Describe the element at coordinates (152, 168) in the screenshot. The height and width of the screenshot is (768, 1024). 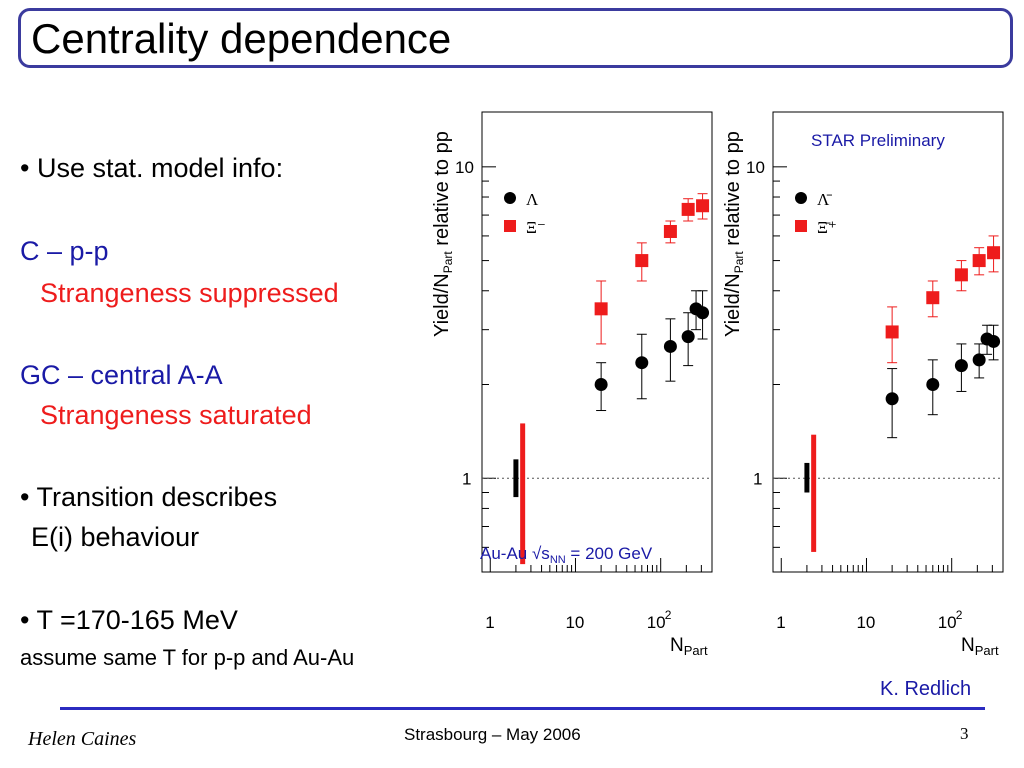
I see `bullet-stat-model: • Use stat. model info:` at that location.